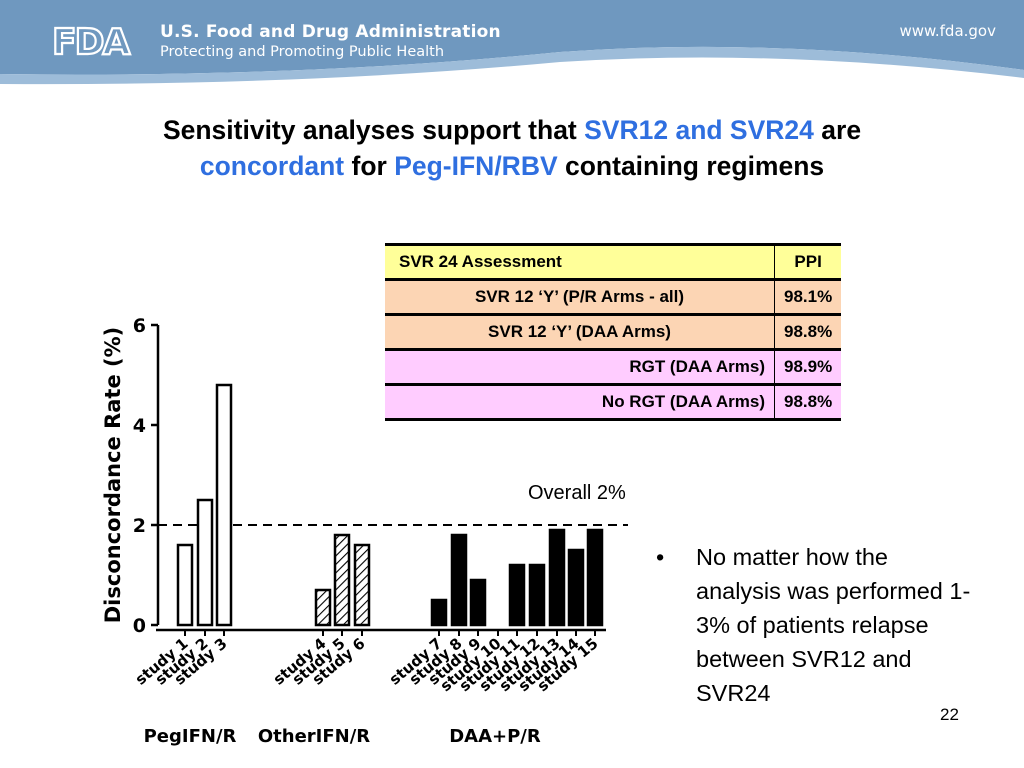  Describe the element at coordinates (580, 367) in the screenshot. I see `table-cell-label: RGT (DAA Arms)` at that location.